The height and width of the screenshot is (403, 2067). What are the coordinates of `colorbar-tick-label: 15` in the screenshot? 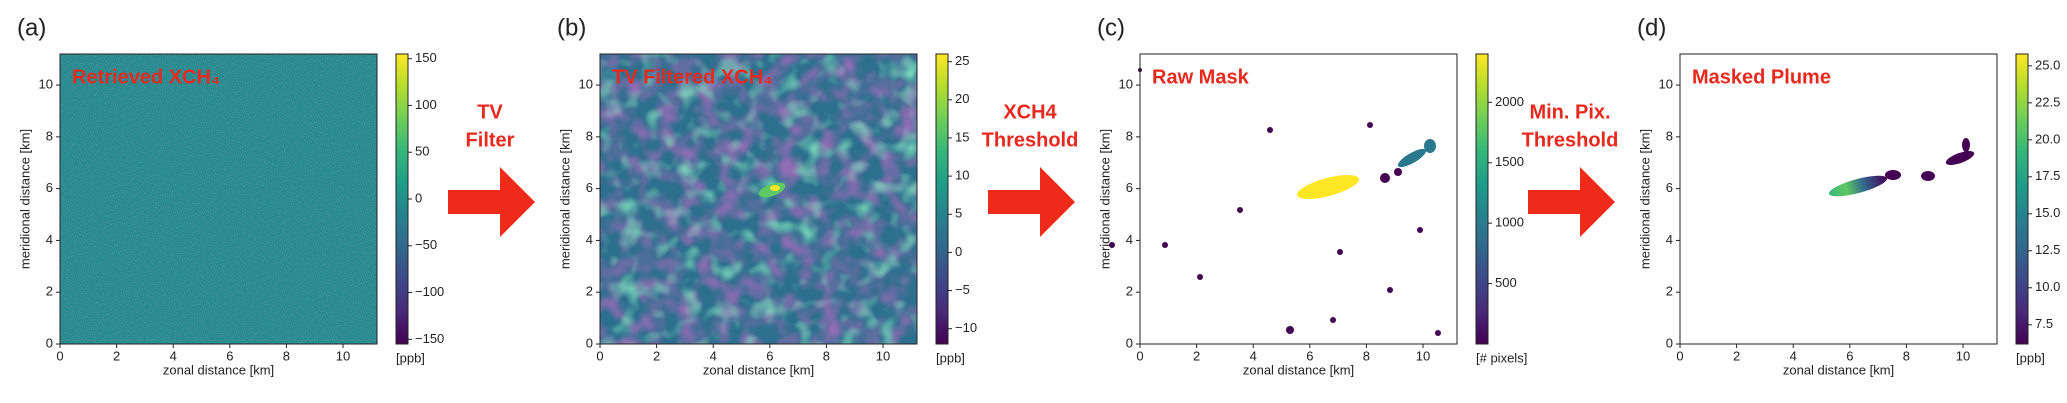 It's located at (962, 136).